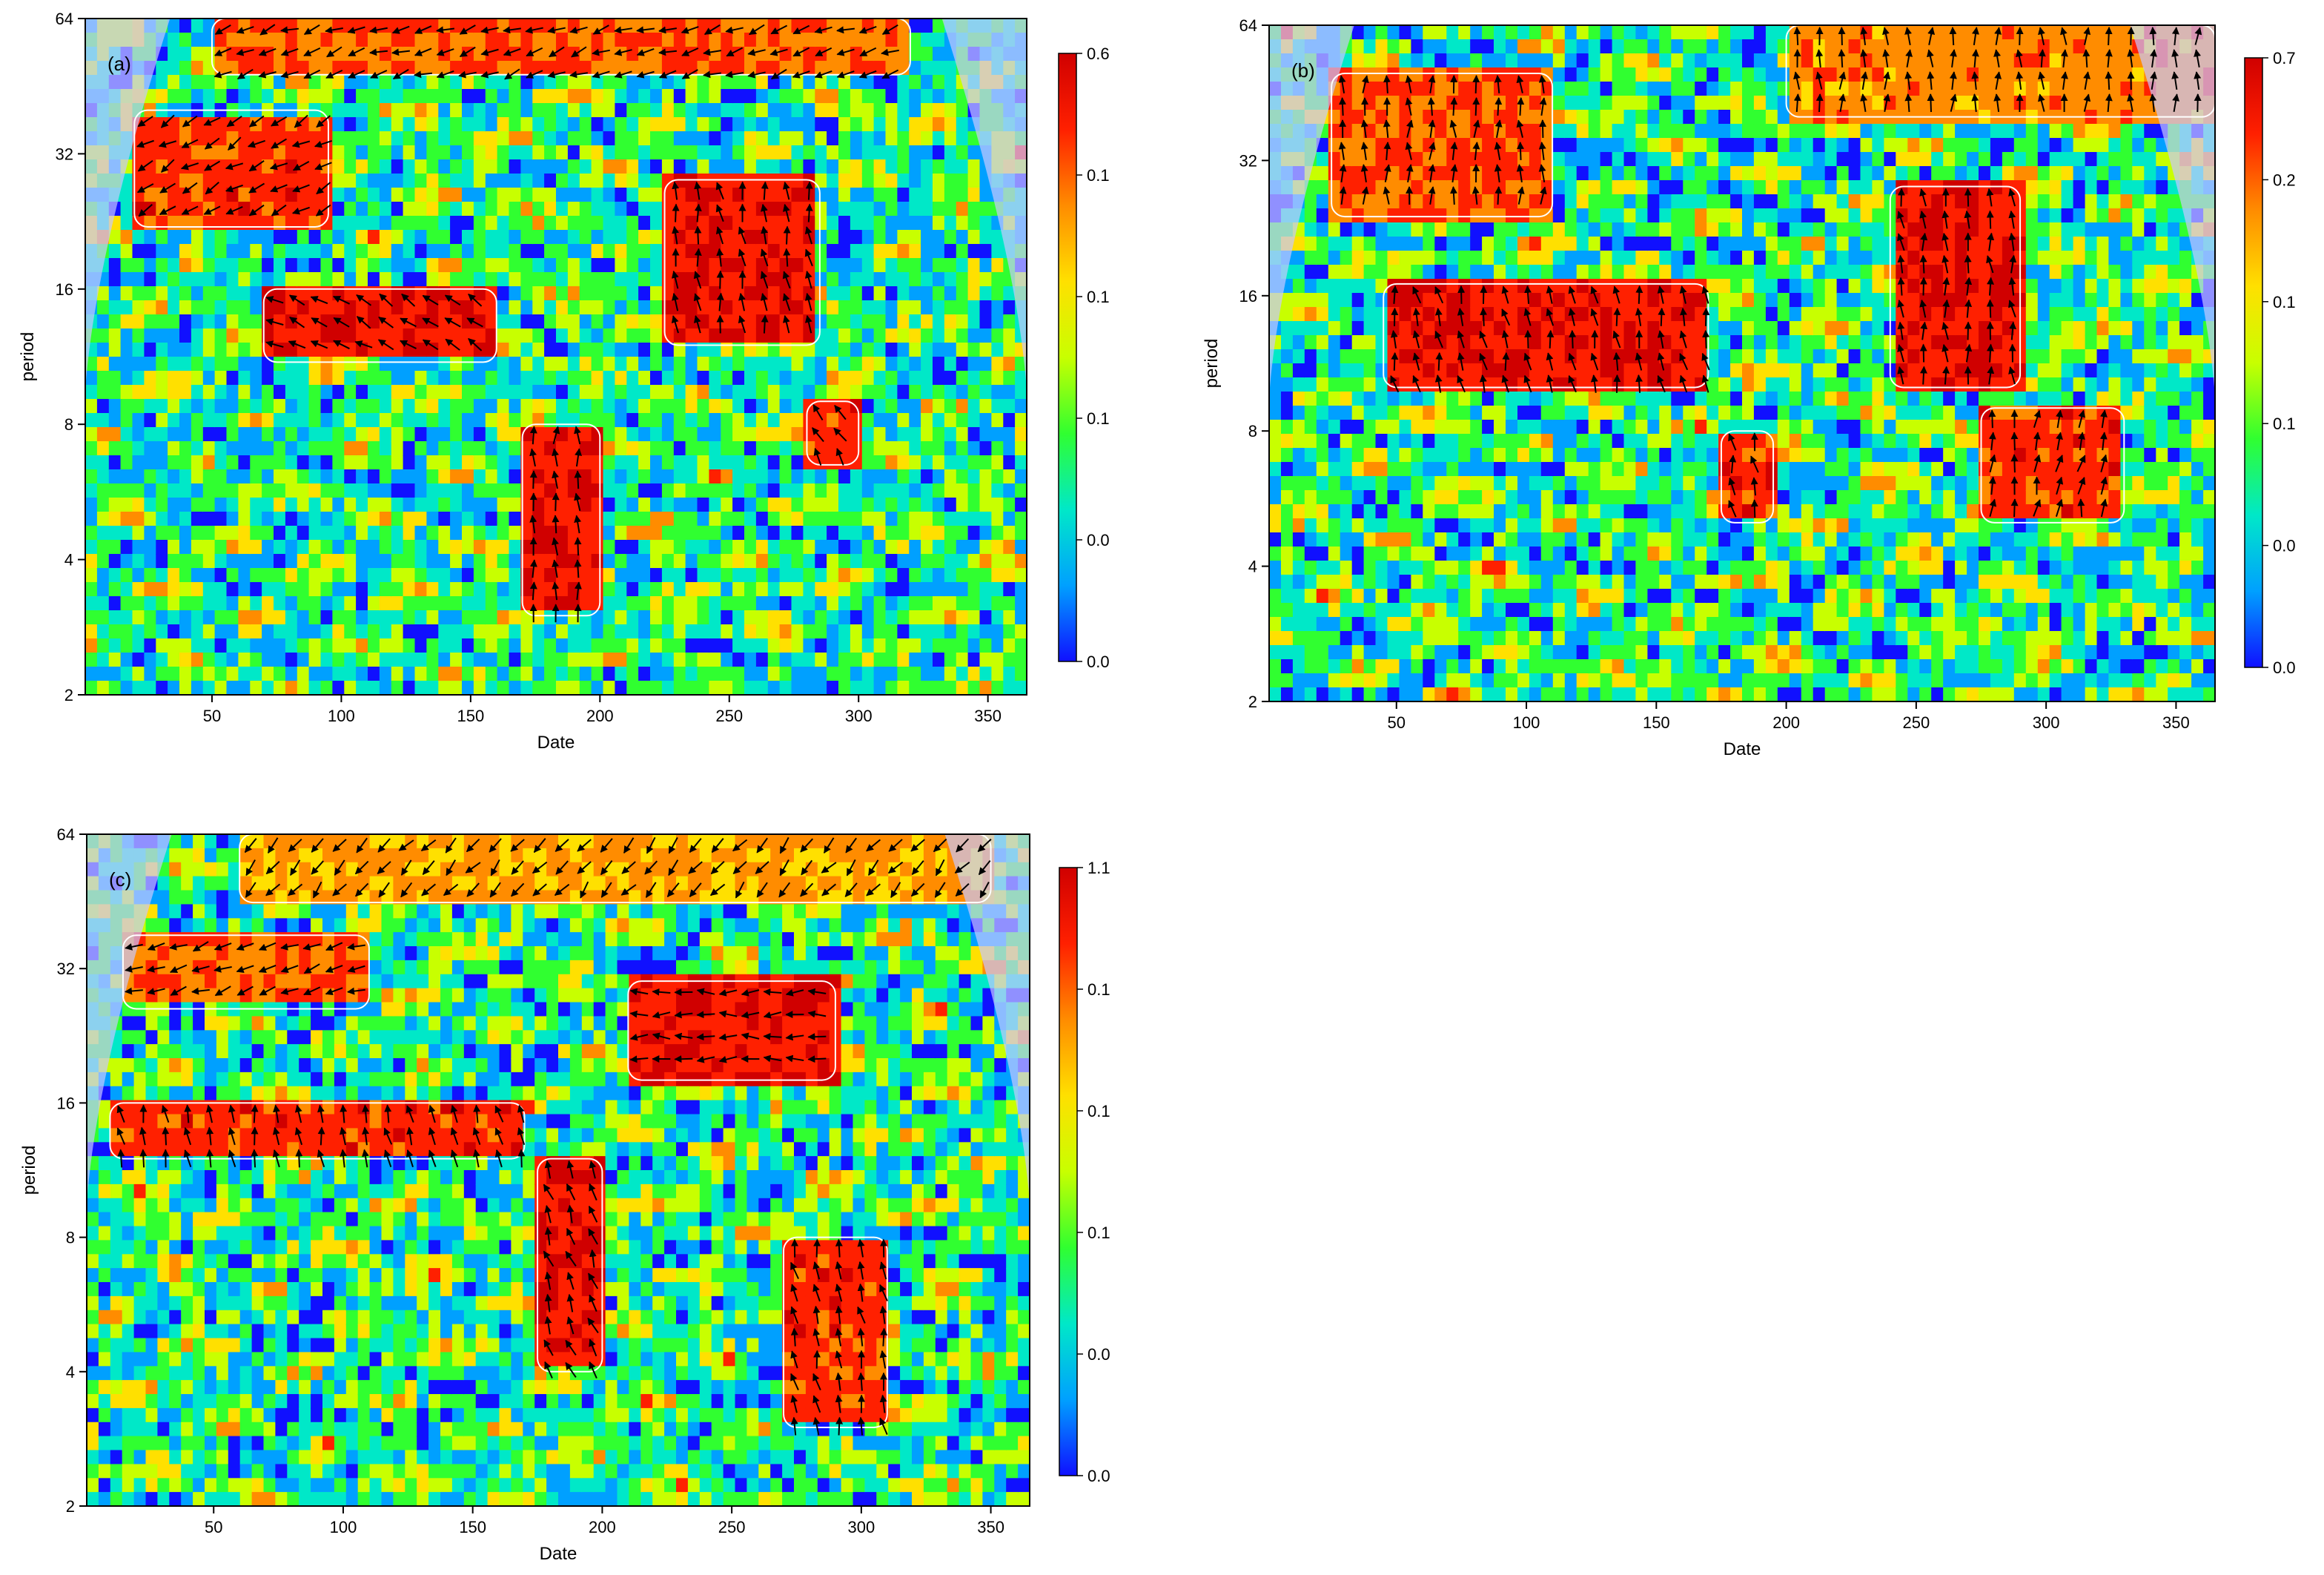 This screenshot has height=1575, width=2324. What do you see at coordinates (1303, 70) in the screenshot?
I see `panel-label: (b)` at bounding box center [1303, 70].